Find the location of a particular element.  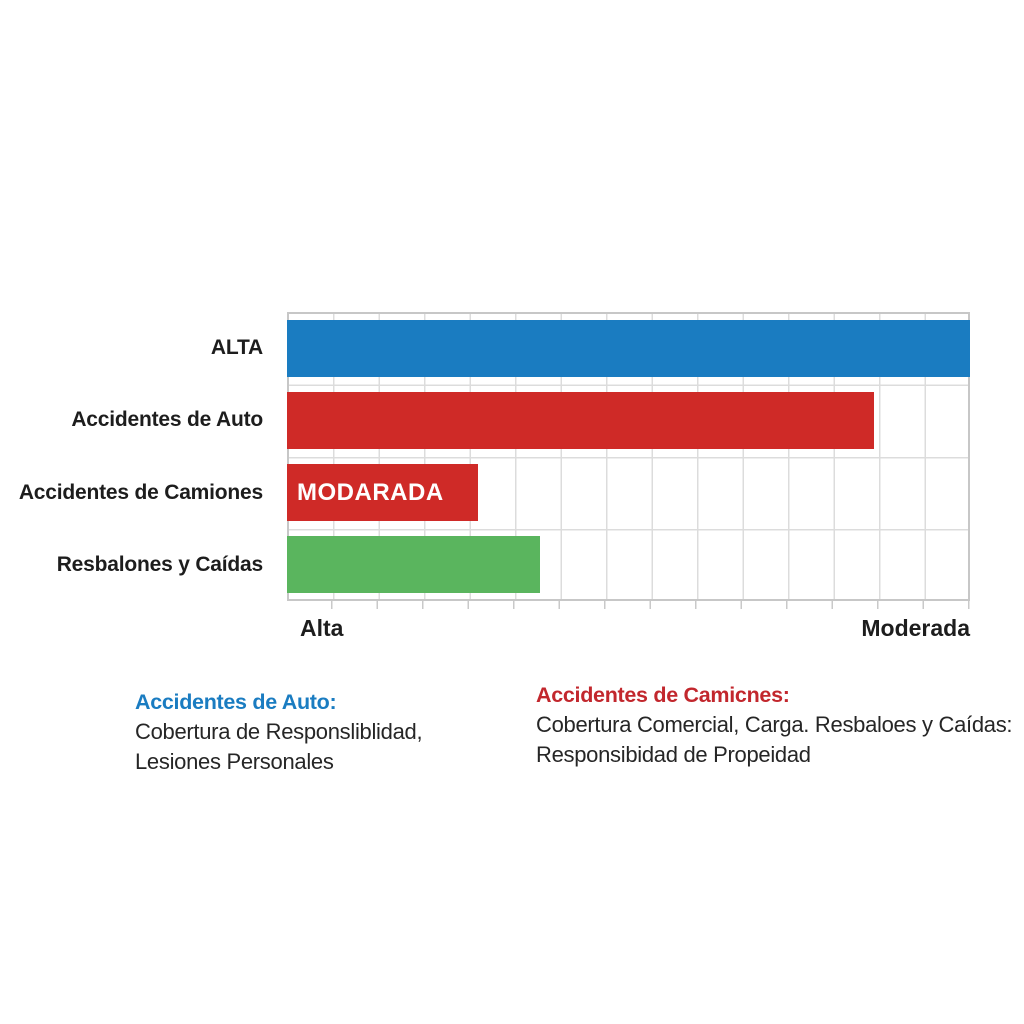

x-axis-label-left: Alta is located at coordinates (322, 628).